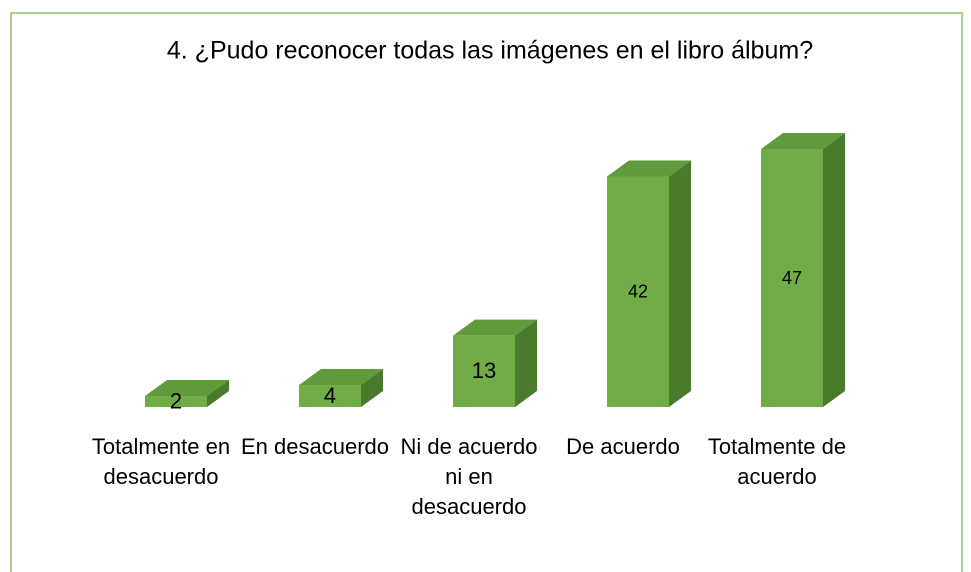 The width and height of the screenshot is (971, 572). What do you see at coordinates (315, 446) in the screenshot?
I see `x-tick-label: En desacuerdo` at bounding box center [315, 446].